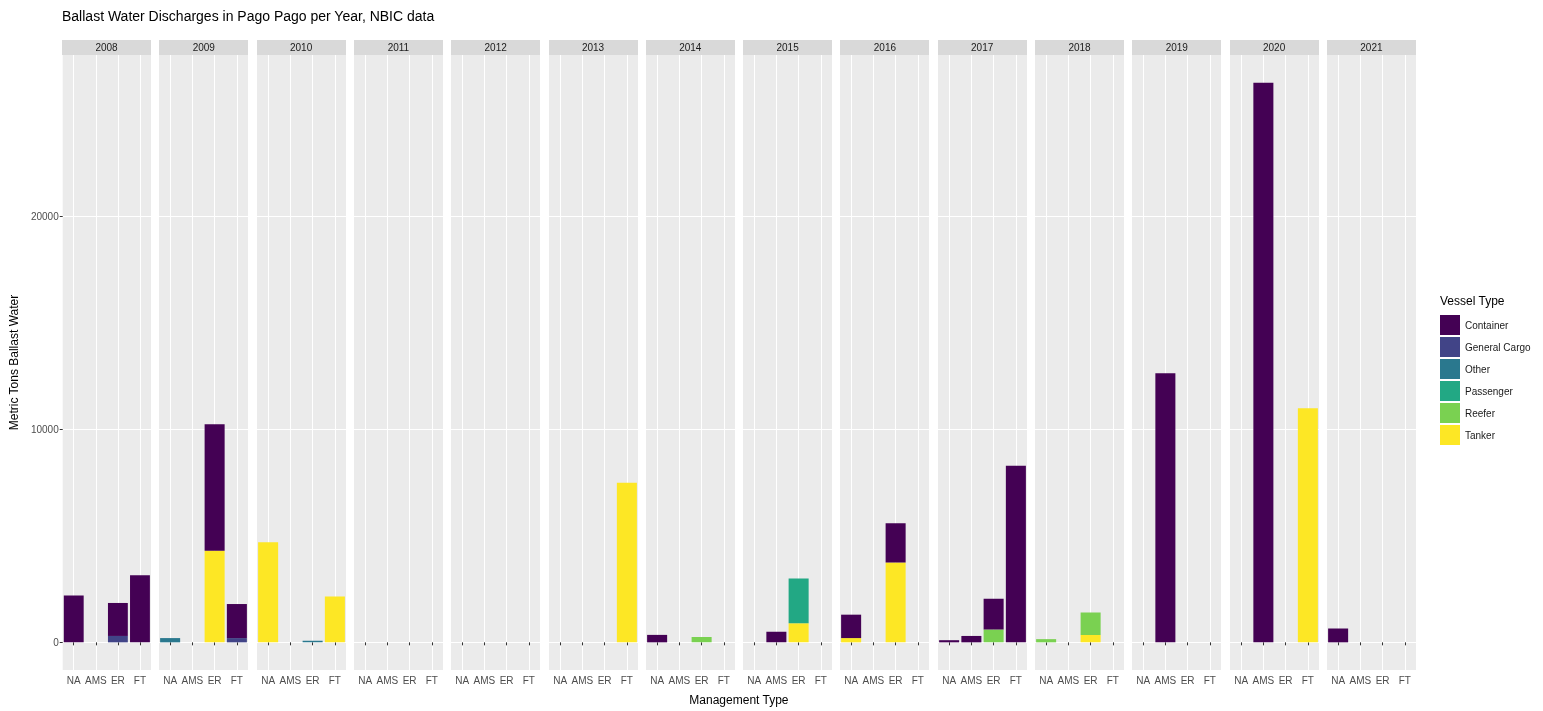 Image resolution: width=1543 pixels, height=711 pixels. Describe the element at coordinates (1480, 435) in the screenshot. I see `legend-label: Tanker` at that location.